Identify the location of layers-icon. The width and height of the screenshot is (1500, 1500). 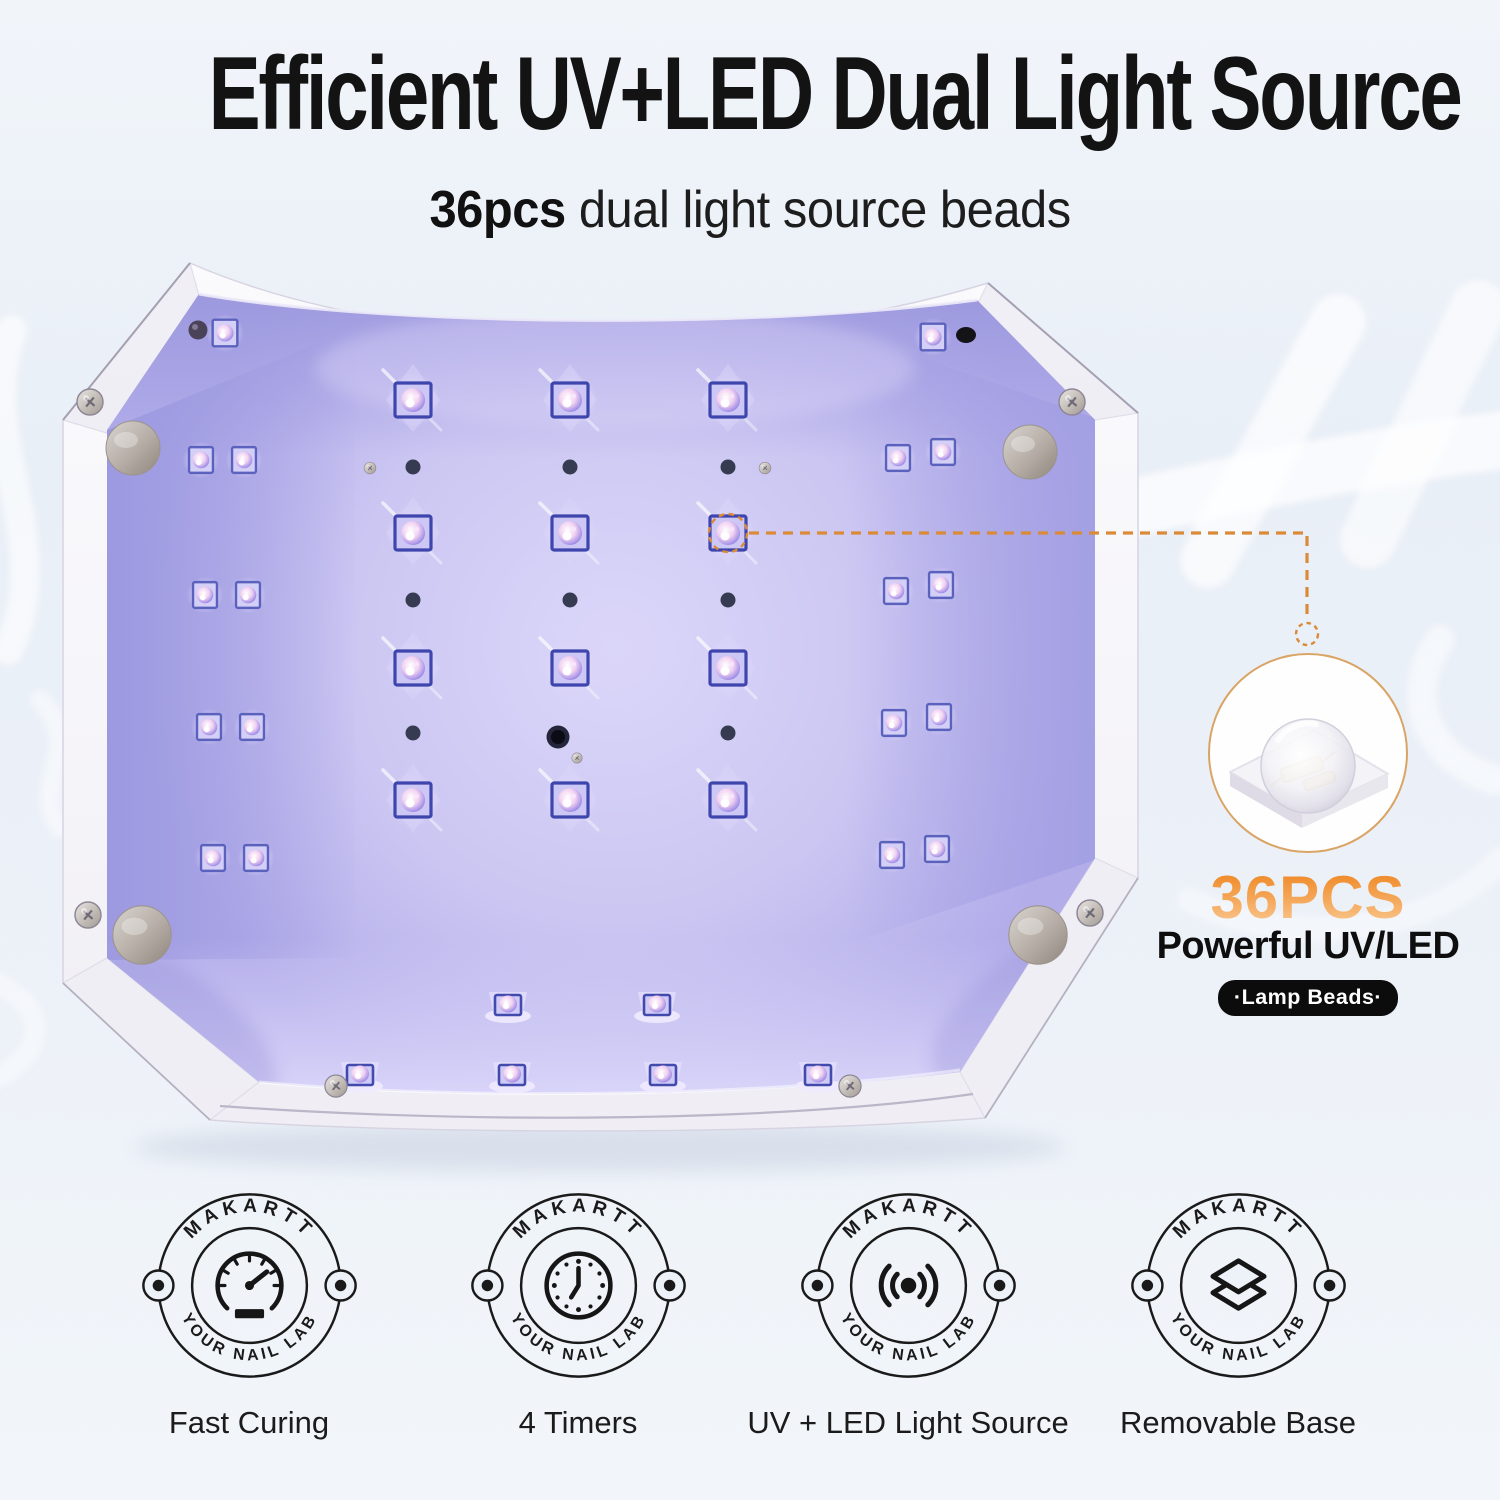
(1238, 1284).